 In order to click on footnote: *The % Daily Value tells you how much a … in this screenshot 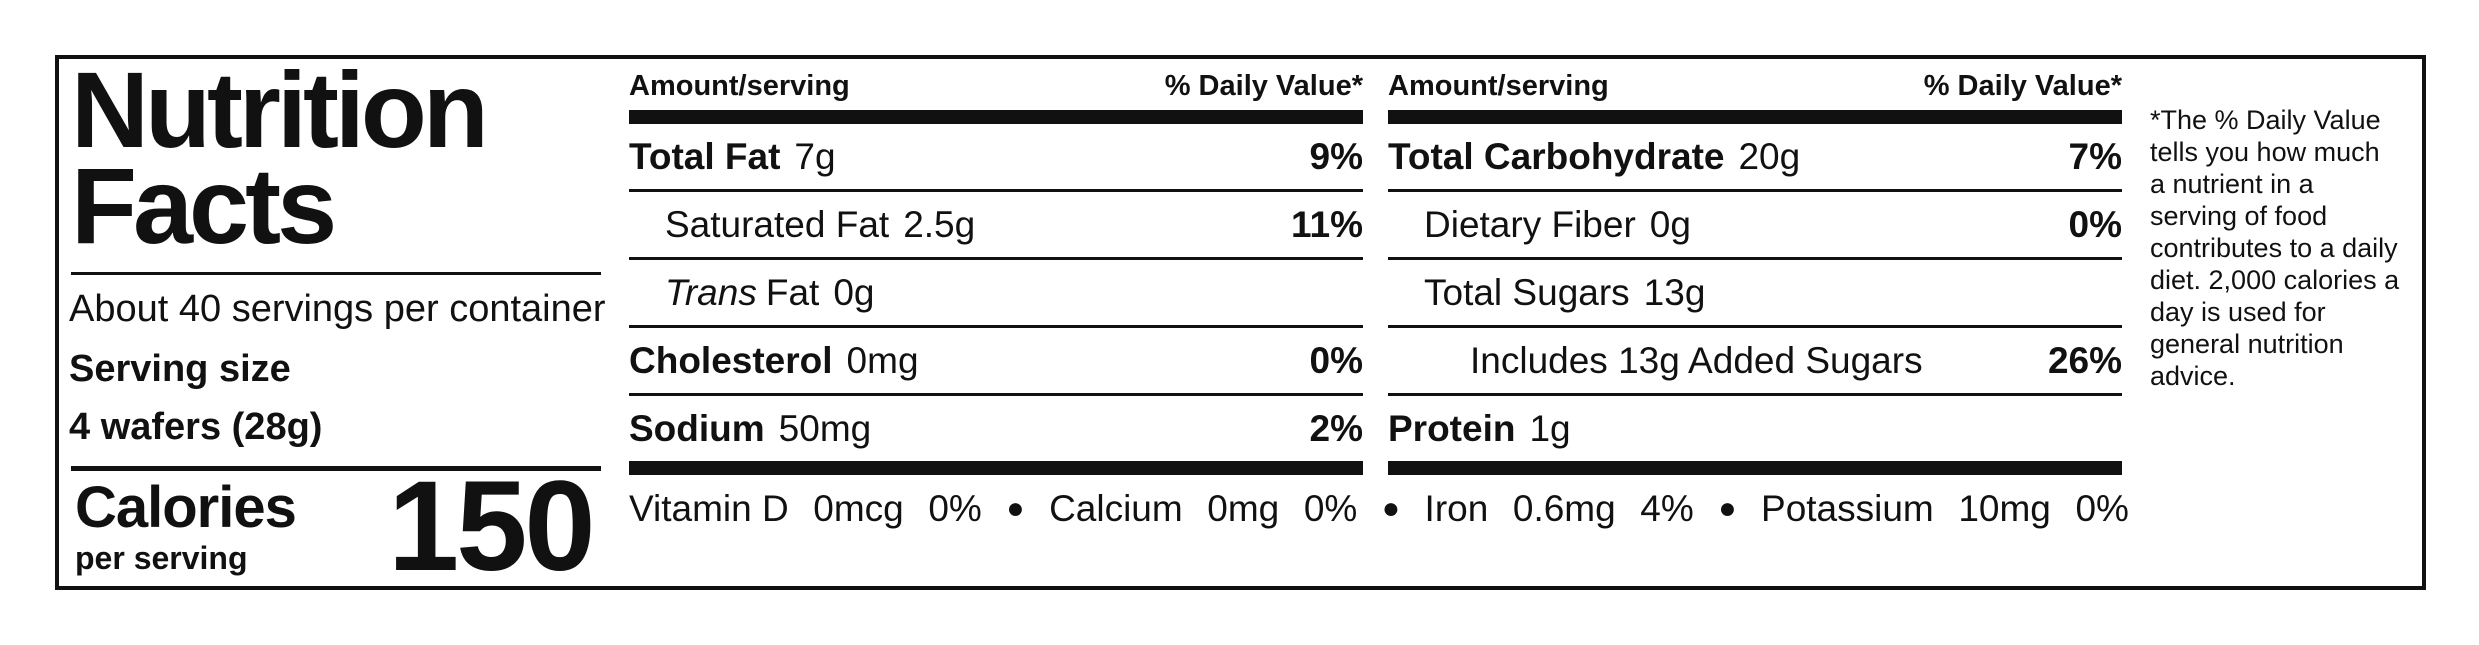, I will do `click(2275, 248)`.